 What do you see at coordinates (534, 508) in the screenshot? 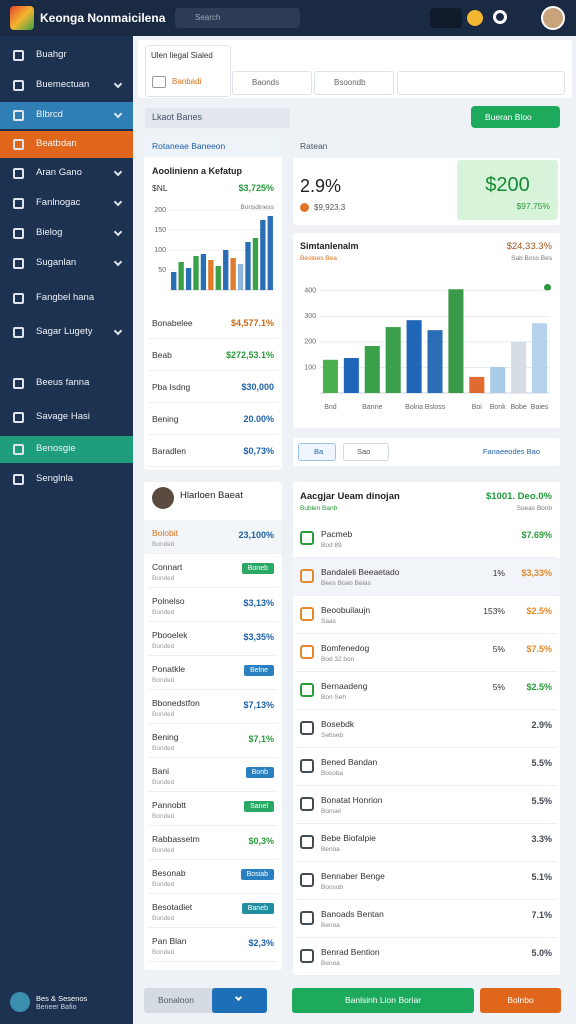
I see `activity-total-sub: Soeas Bonb` at bounding box center [534, 508].